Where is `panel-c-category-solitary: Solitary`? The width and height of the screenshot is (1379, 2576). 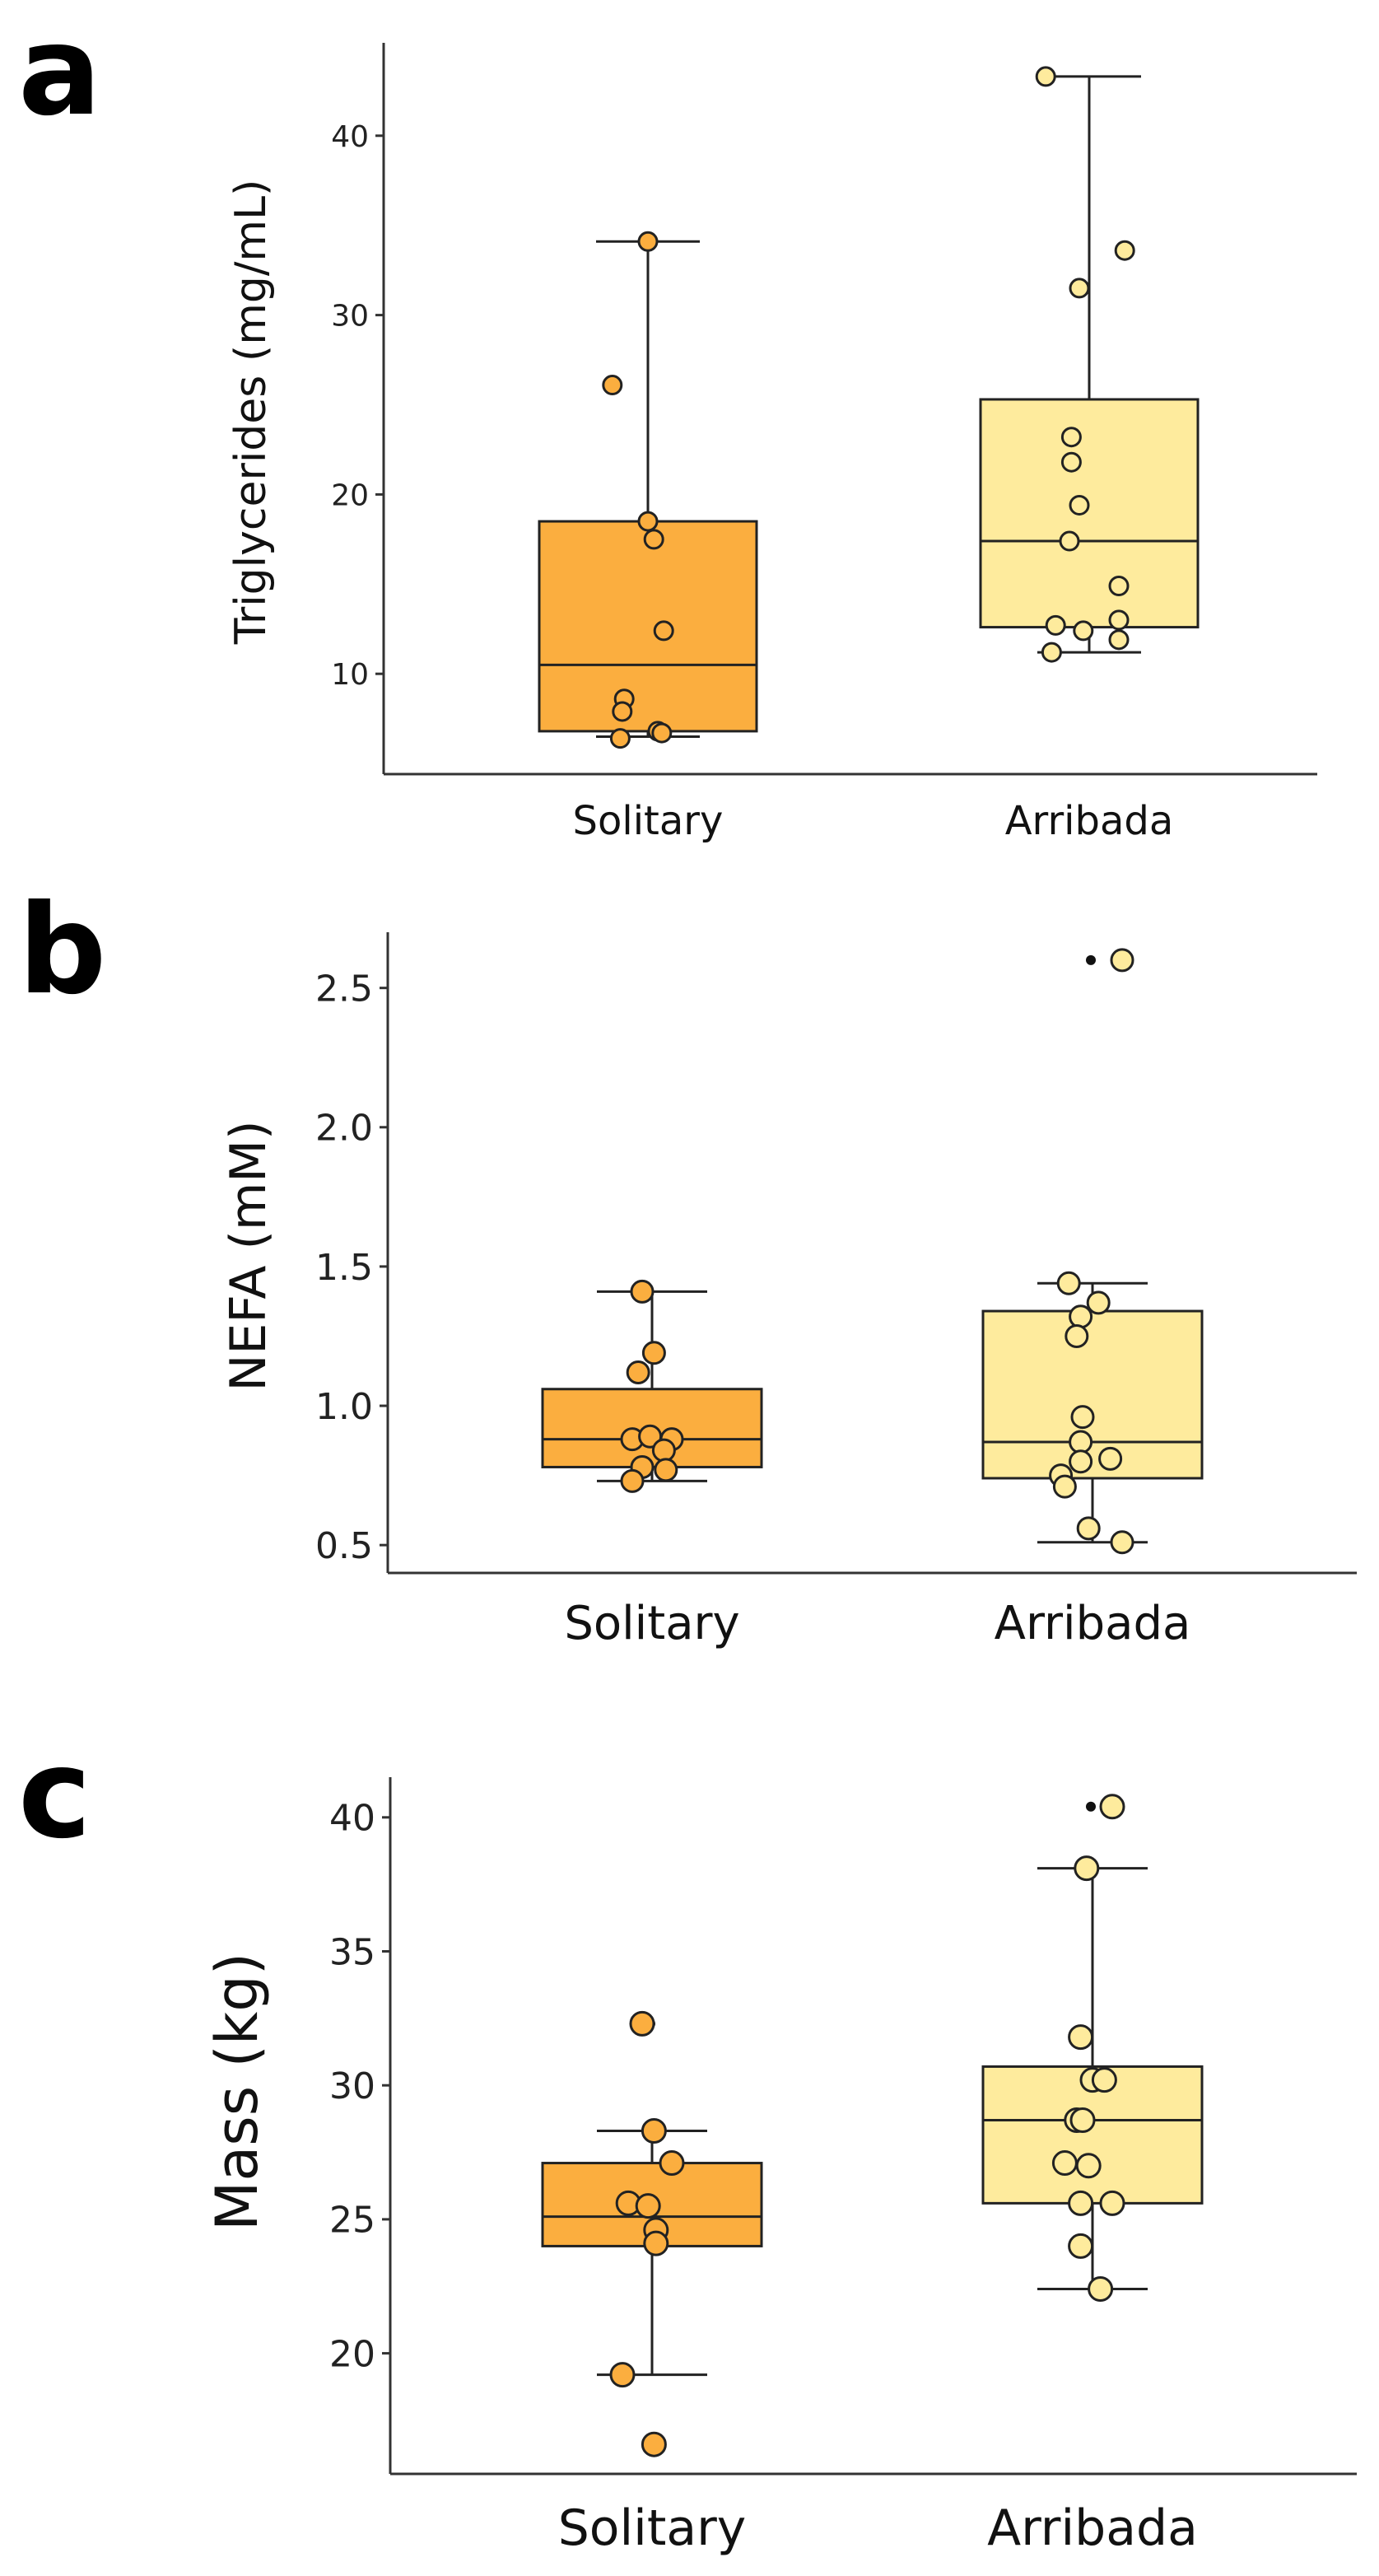 panel-c-category-solitary: Solitary is located at coordinates (652, 2528).